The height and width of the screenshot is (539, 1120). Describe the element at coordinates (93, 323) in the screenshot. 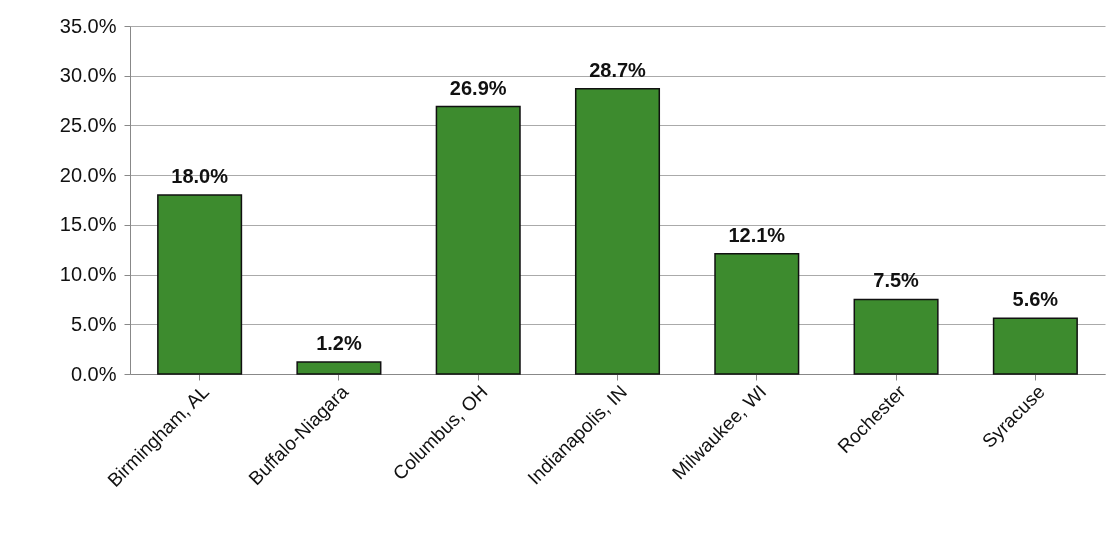

I see `y-tick-label: 5.0%` at that location.